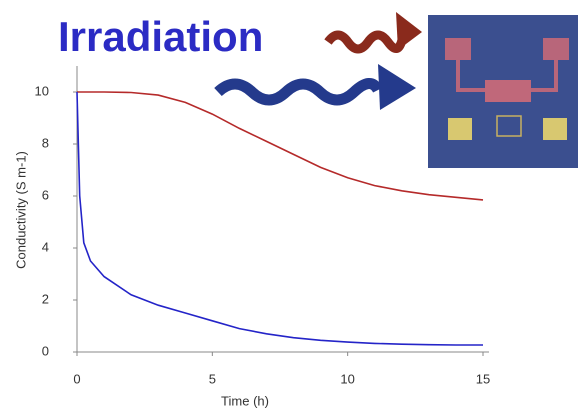 The height and width of the screenshot is (412, 587). What do you see at coordinates (76, 378) in the screenshot?
I see `x-tick-label: 0` at bounding box center [76, 378].